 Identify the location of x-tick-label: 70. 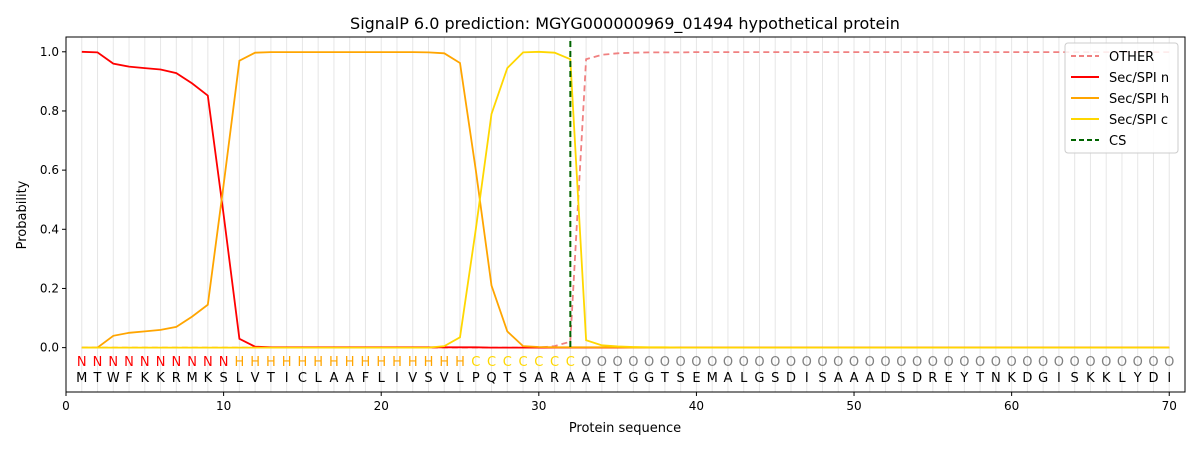
(1169, 406).